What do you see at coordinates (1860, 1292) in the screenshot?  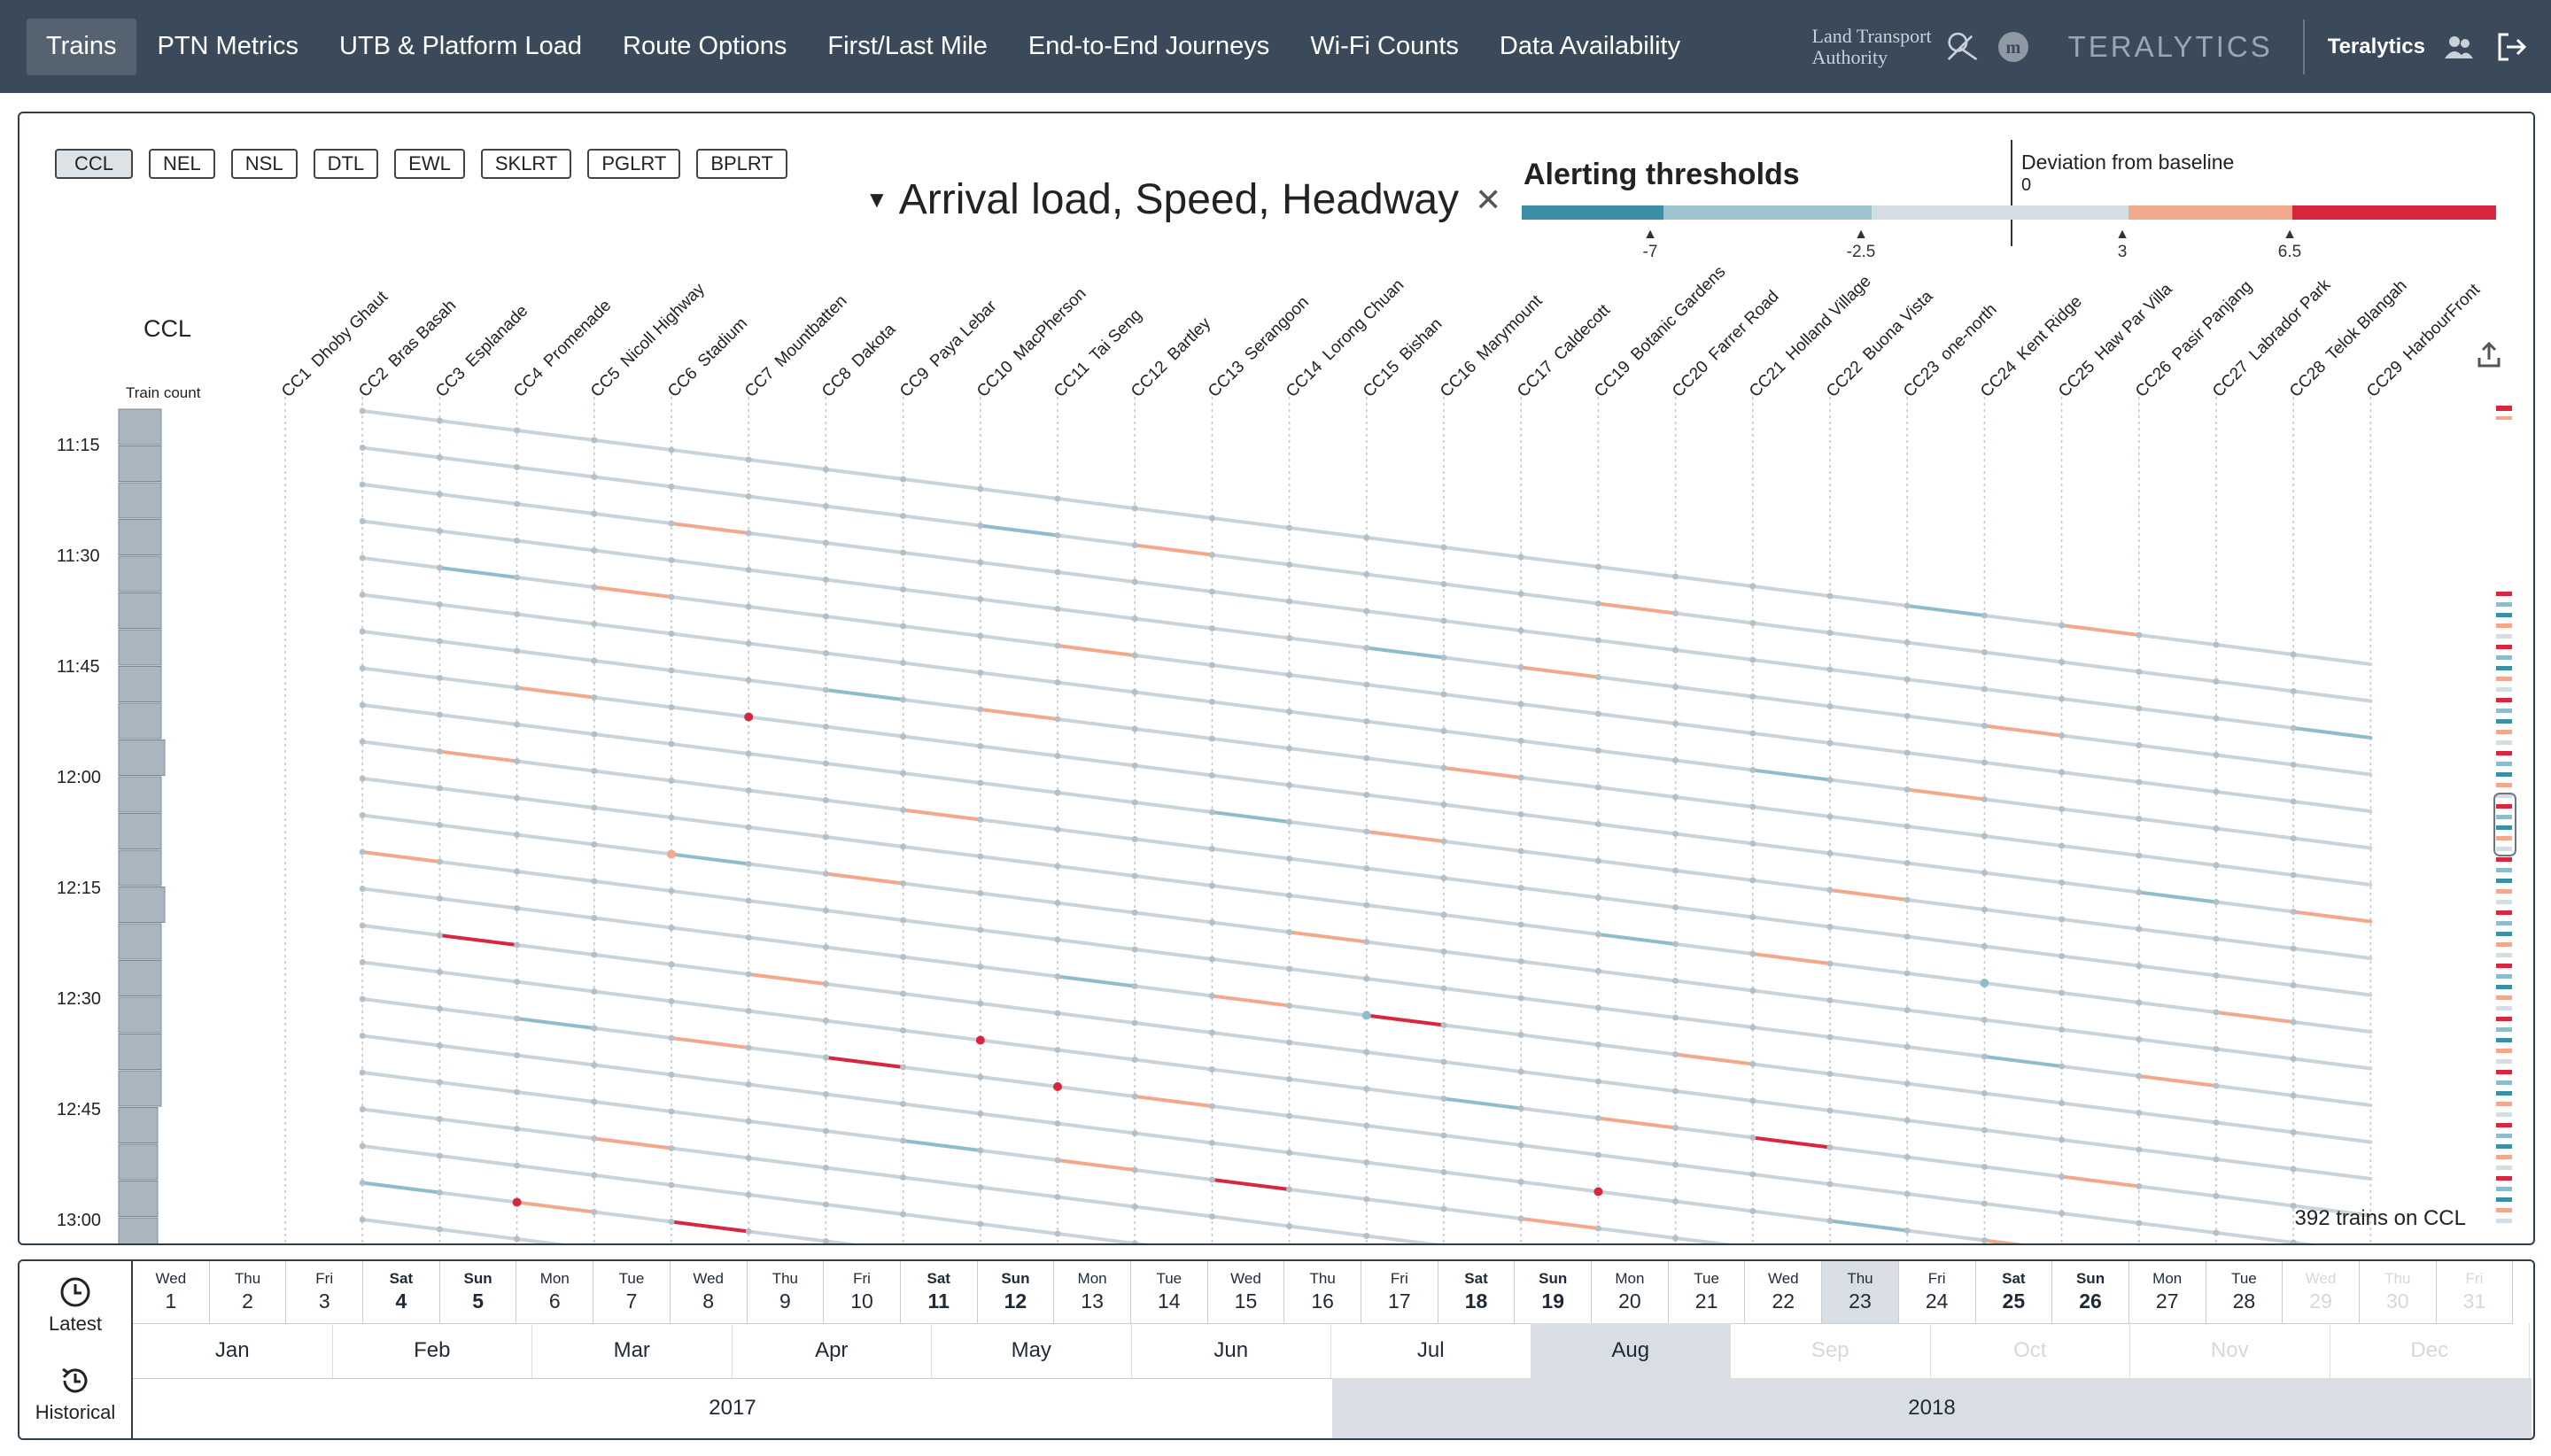 I see `day-cell: Thu 23` at bounding box center [1860, 1292].